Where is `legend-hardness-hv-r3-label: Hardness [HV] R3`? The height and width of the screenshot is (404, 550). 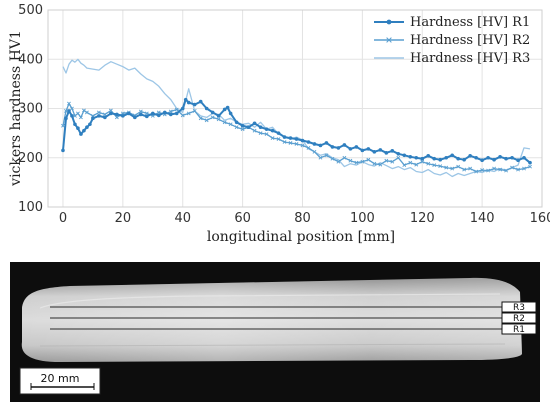
legend-hardness-hv-r3-label: Hardness [HV] R3 is located at coordinates (470, 58).